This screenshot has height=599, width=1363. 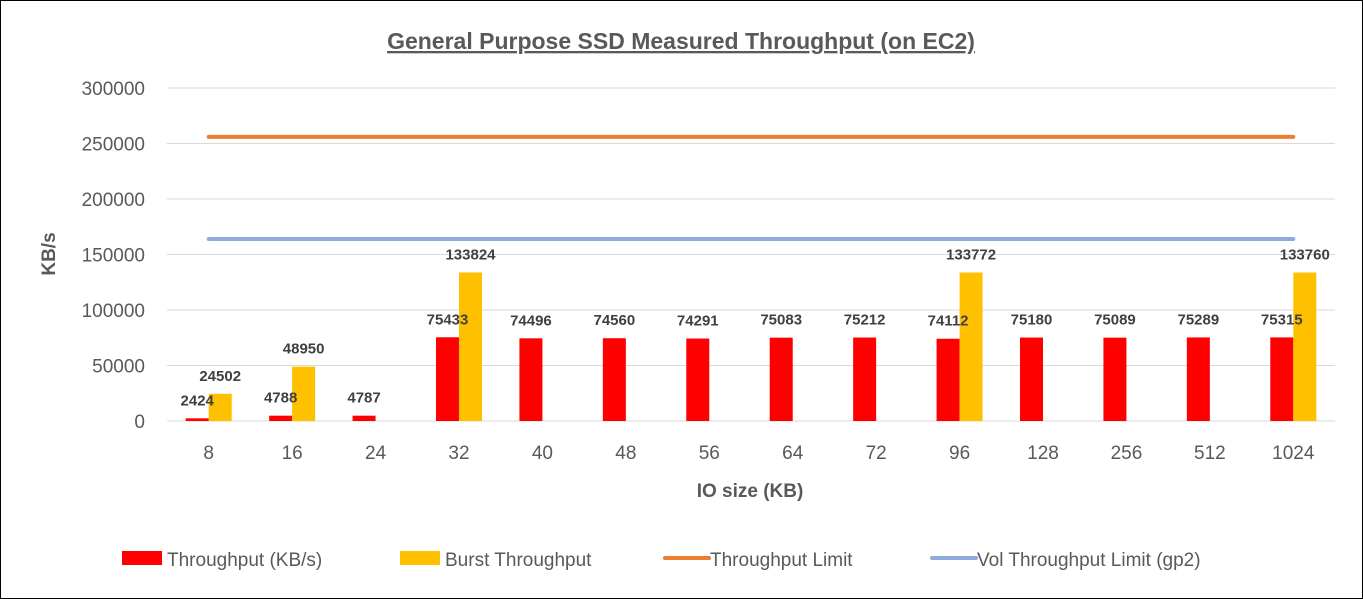 What do you see at coordinates (139, 422) in the screenshot?
I see `y-tick-label: 0` at bounding box center [139, 422].